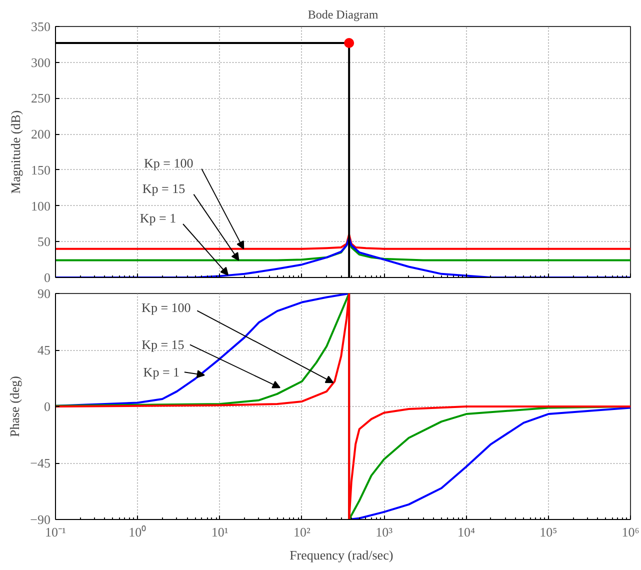  Describe the element at coordinates (44, 350) in the screenshot. I see `y-tick-label: 45` at that location.